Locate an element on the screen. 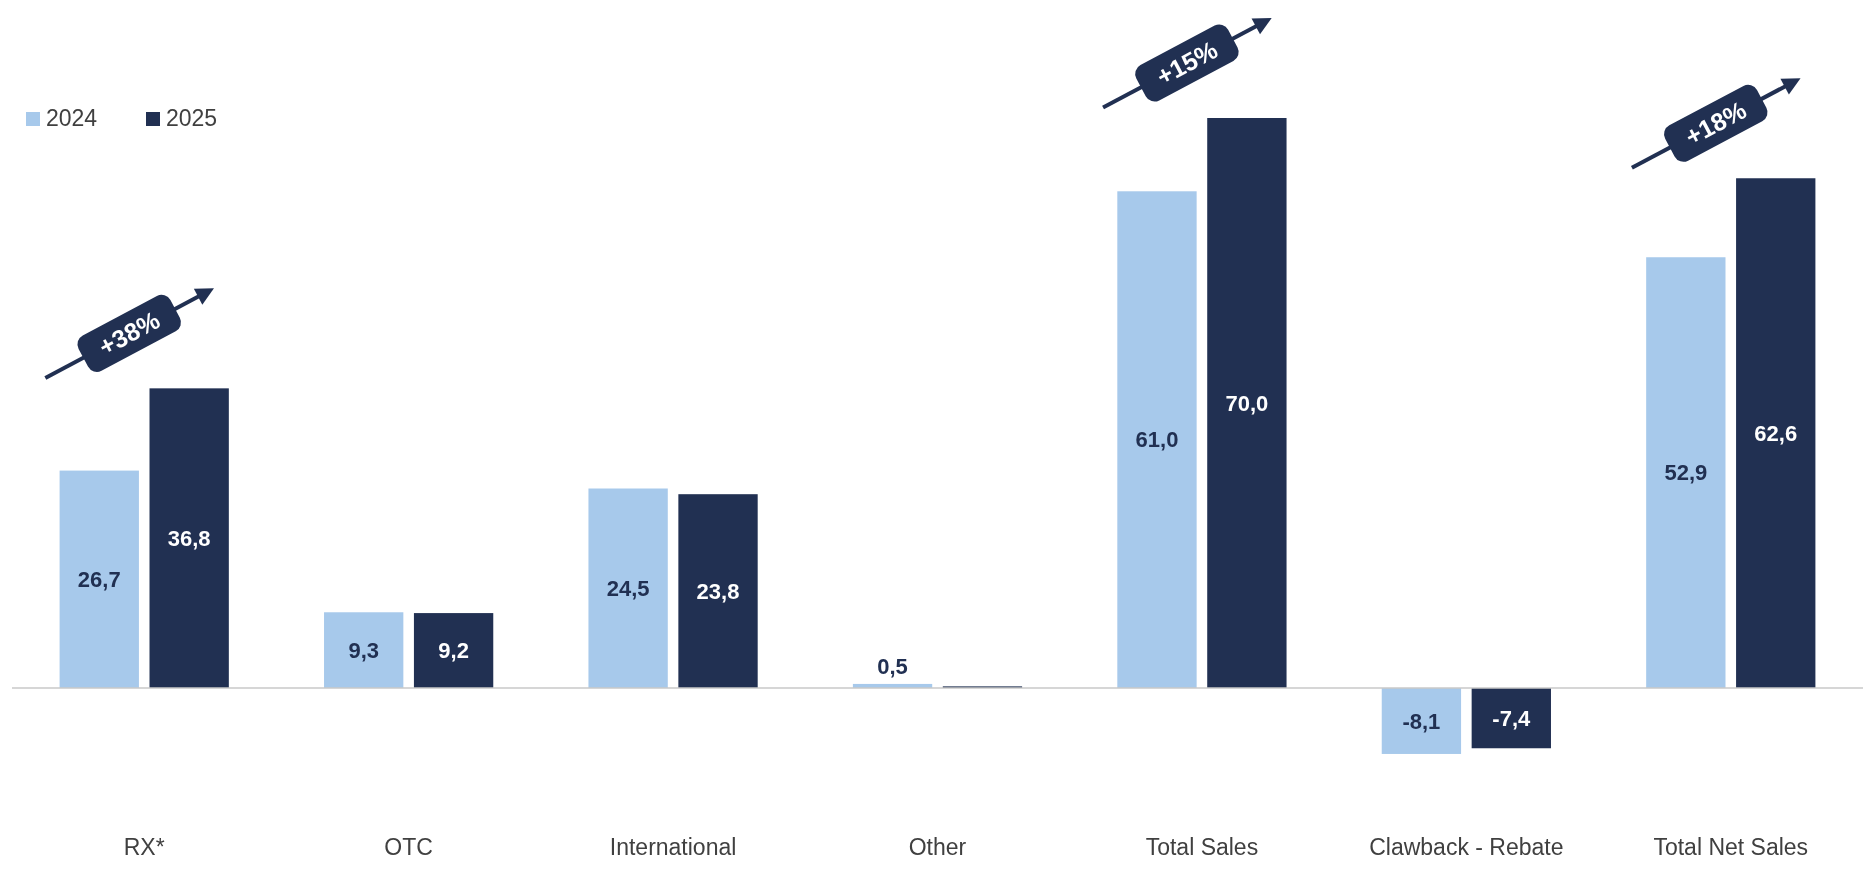 The height and width of the screenshot is (869, 1875). data-label: 26,7 is located at coordinates (99, 579).